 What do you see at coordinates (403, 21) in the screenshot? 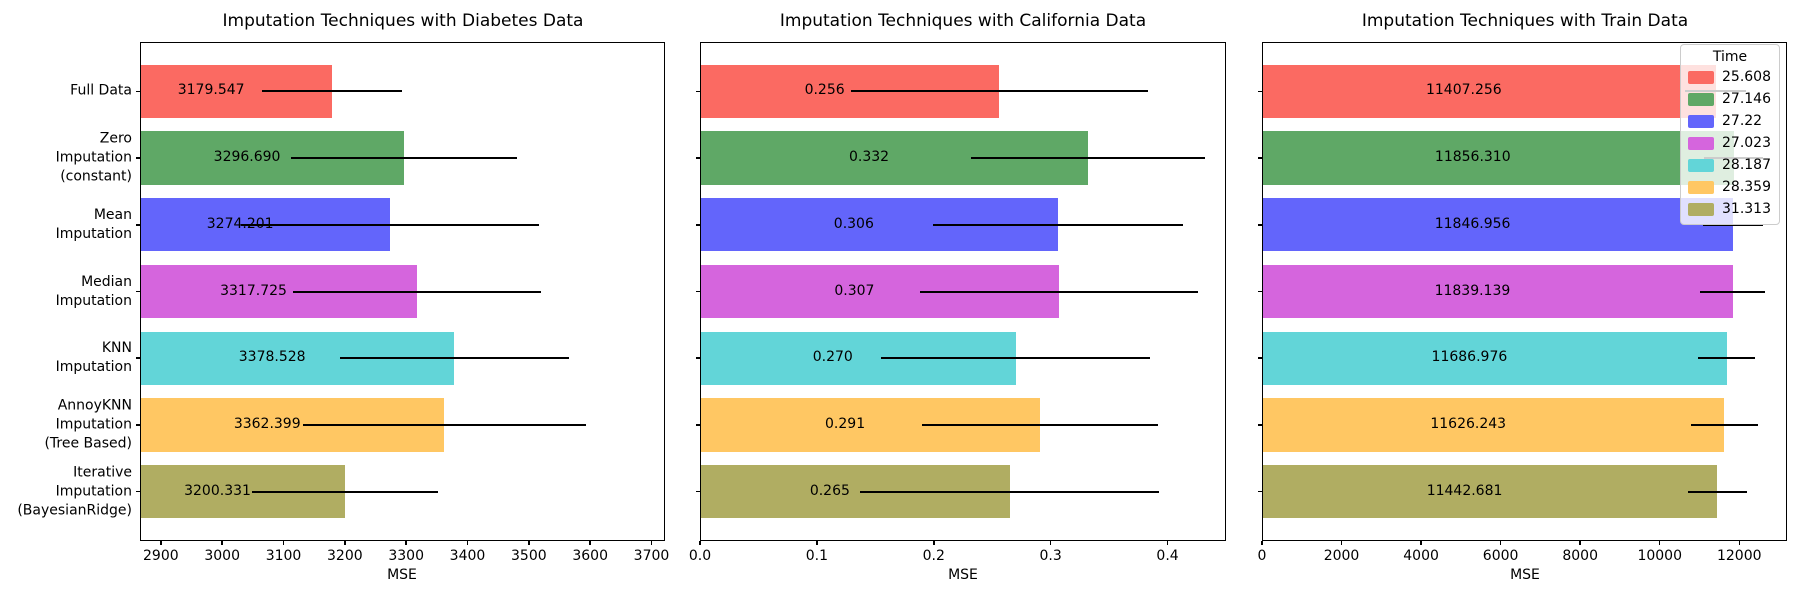
I see `chart-title-diabetes: Imputation Techniques with Diabetes Data` at bounding box center [403, 21].